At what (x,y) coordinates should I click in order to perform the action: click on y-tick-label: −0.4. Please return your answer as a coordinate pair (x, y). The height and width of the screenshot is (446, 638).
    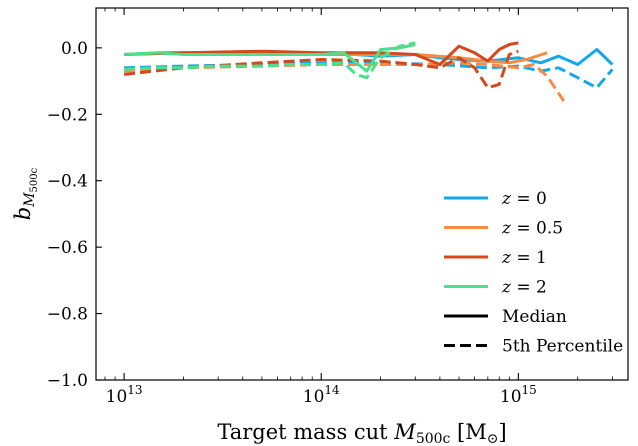
    Looking at the image, I should click on (67, 182).